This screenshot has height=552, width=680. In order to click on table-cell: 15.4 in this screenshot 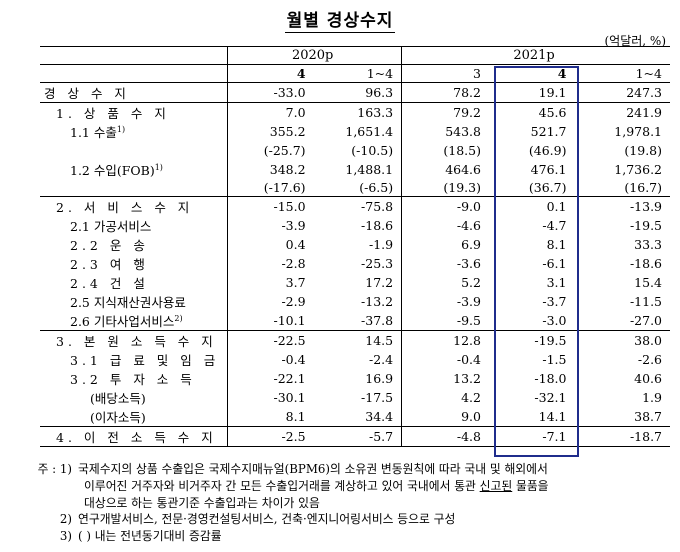, I will do `click(648, 283)`.